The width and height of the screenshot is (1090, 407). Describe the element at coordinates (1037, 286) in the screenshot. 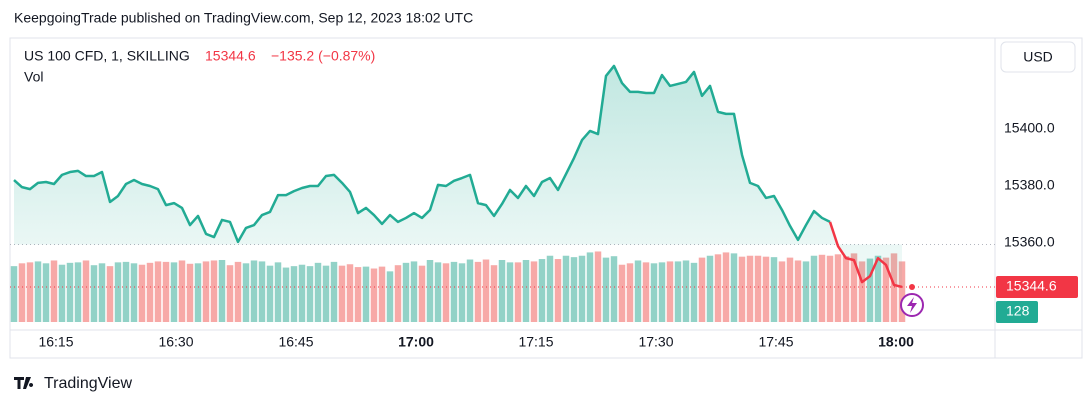

I see `price-label-box` at that location.